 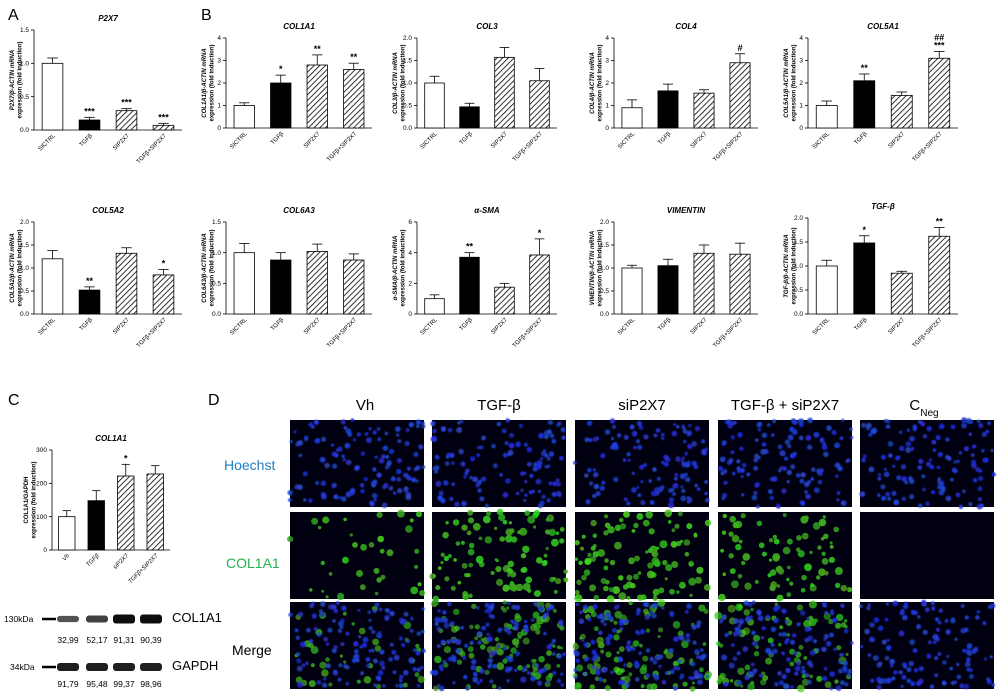 What do you see at coordinates (151, 667) in the screenshot?
I see `band-gapdh` at bounding box center [151, 667].